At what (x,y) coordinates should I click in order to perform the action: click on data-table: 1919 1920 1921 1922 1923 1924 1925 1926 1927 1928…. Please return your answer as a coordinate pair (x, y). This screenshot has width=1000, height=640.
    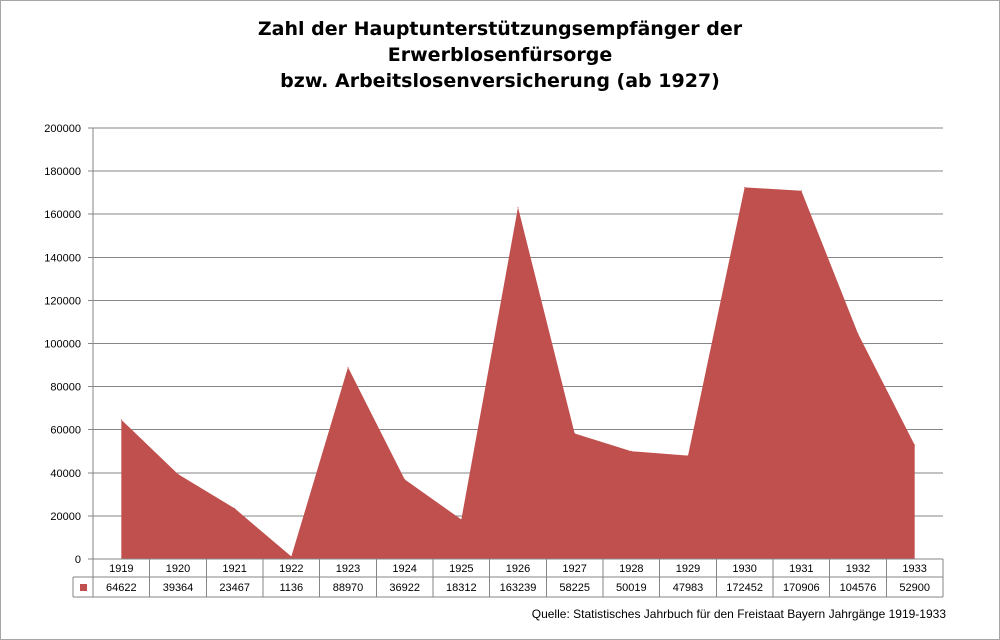
    Looking at the image, I should click on (508, 578).